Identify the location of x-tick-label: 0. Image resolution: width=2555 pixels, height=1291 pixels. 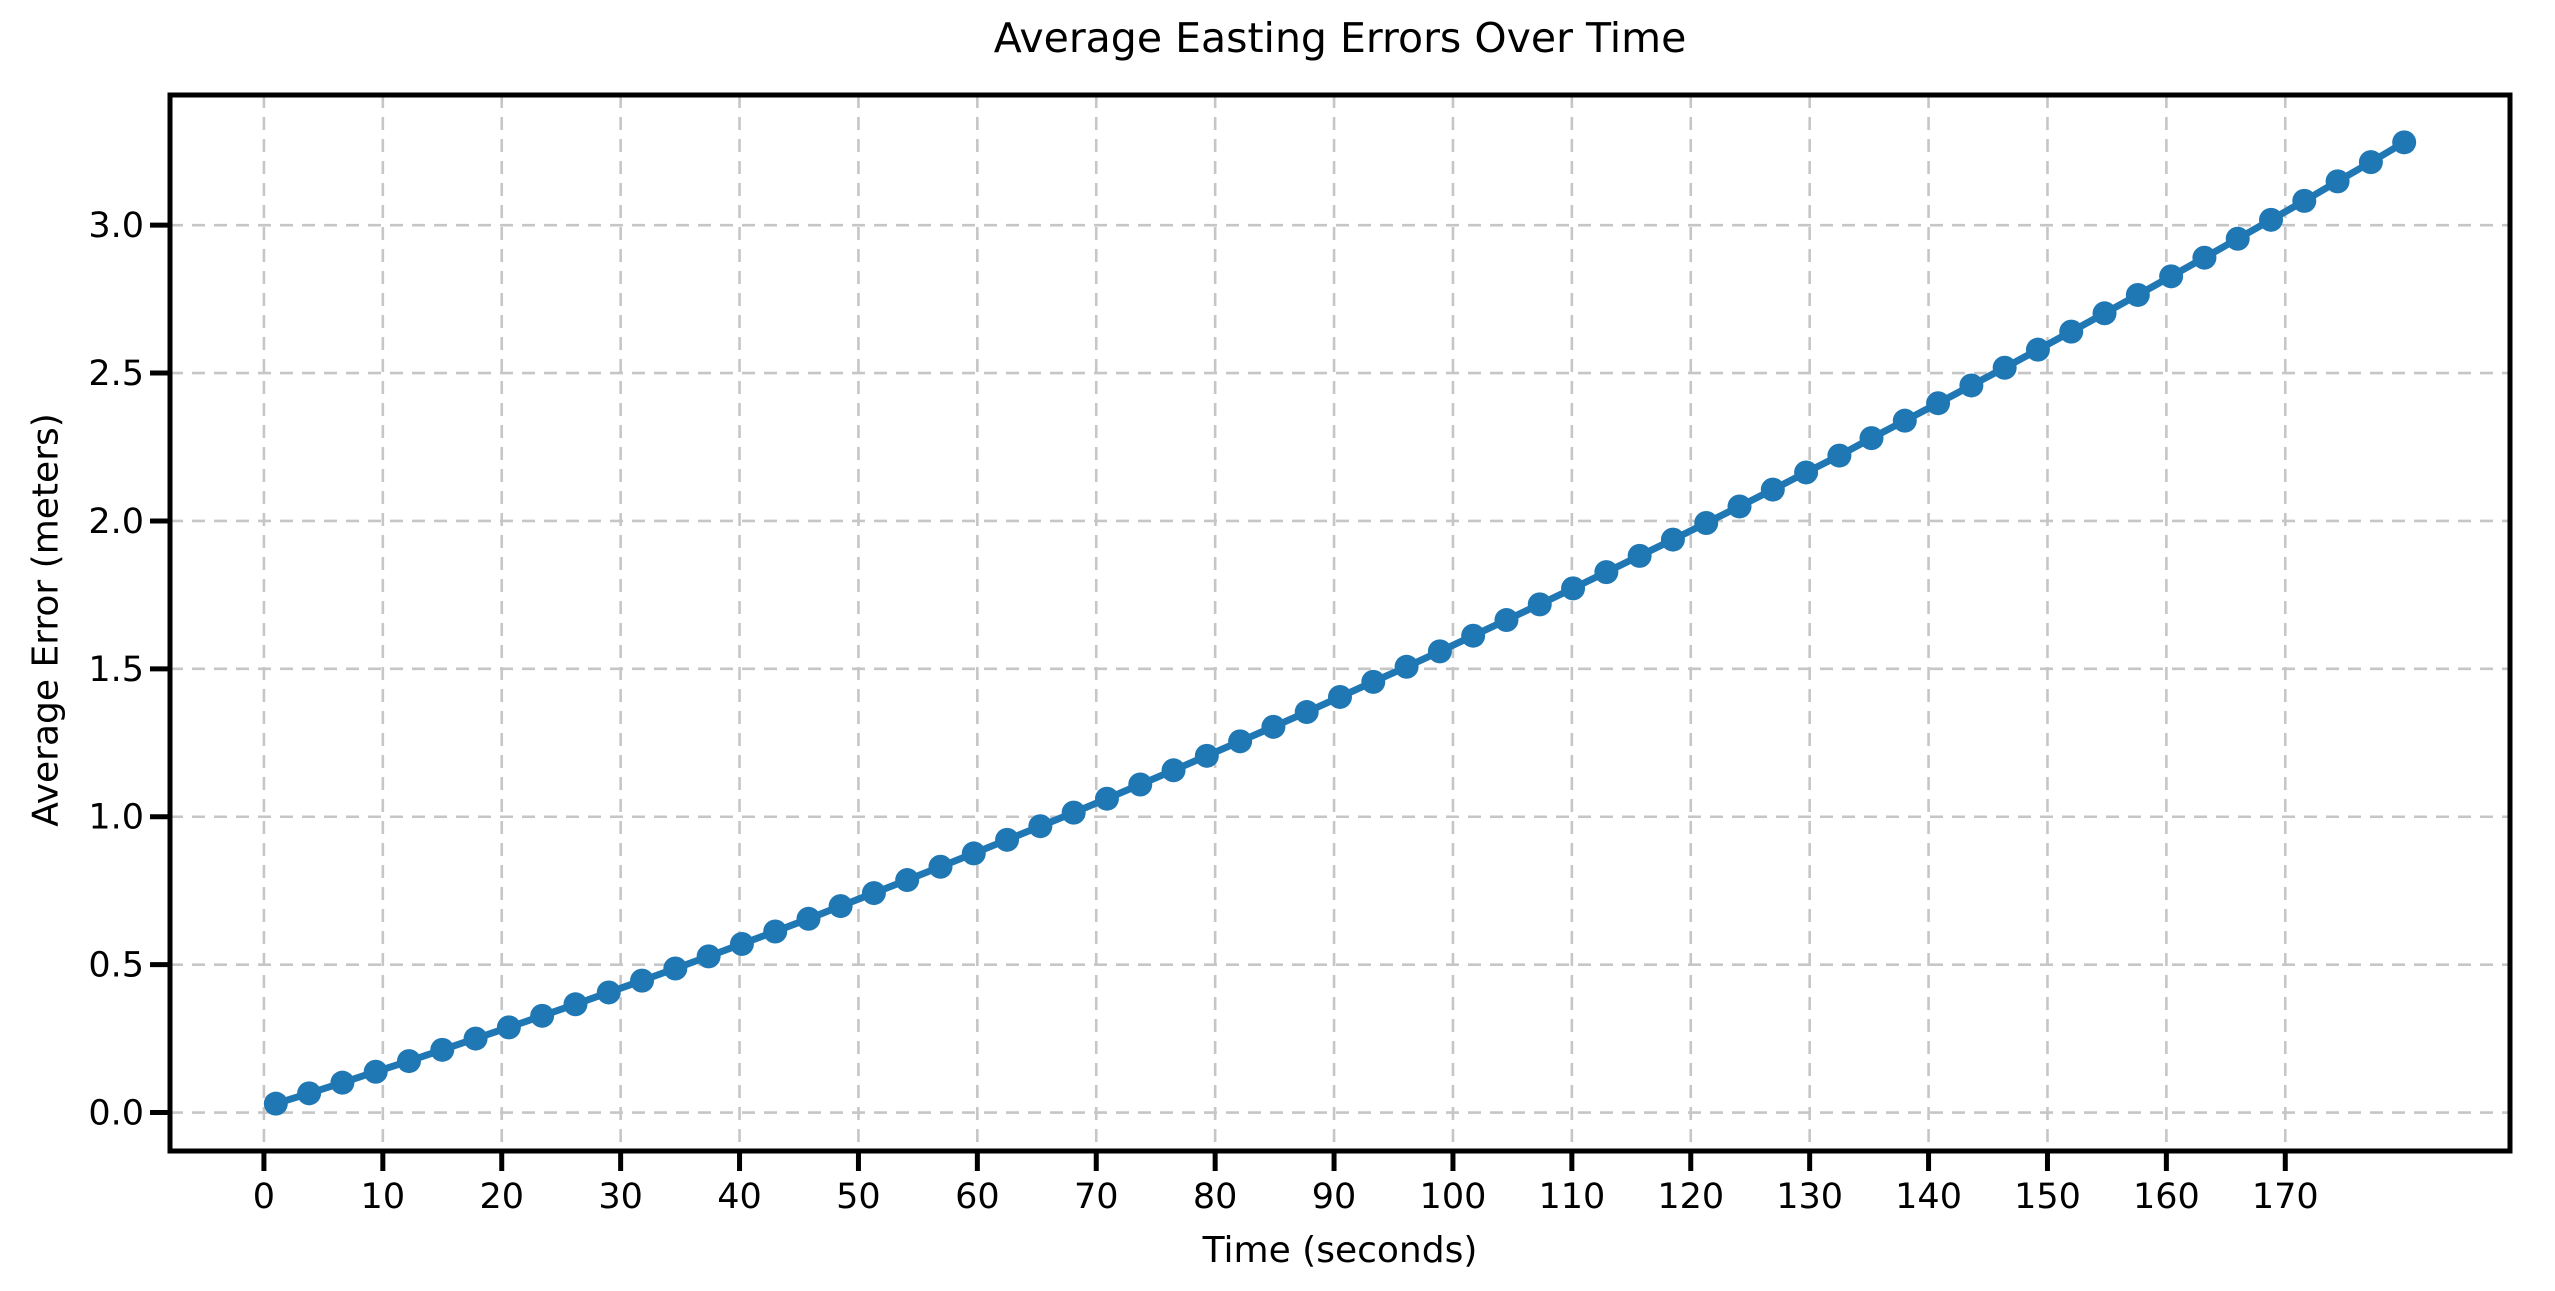
(264, 1197).